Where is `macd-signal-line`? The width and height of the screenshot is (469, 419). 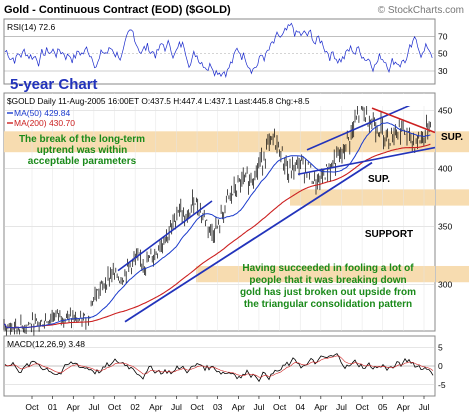 macd-signal-line is located at coordinates (219, 366).